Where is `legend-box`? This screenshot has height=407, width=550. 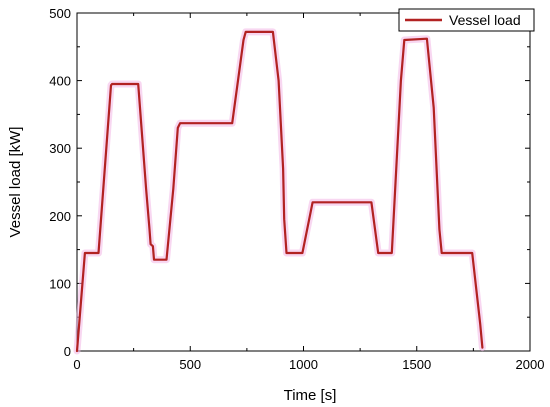 legend-box is located at coordinates (466, 20).